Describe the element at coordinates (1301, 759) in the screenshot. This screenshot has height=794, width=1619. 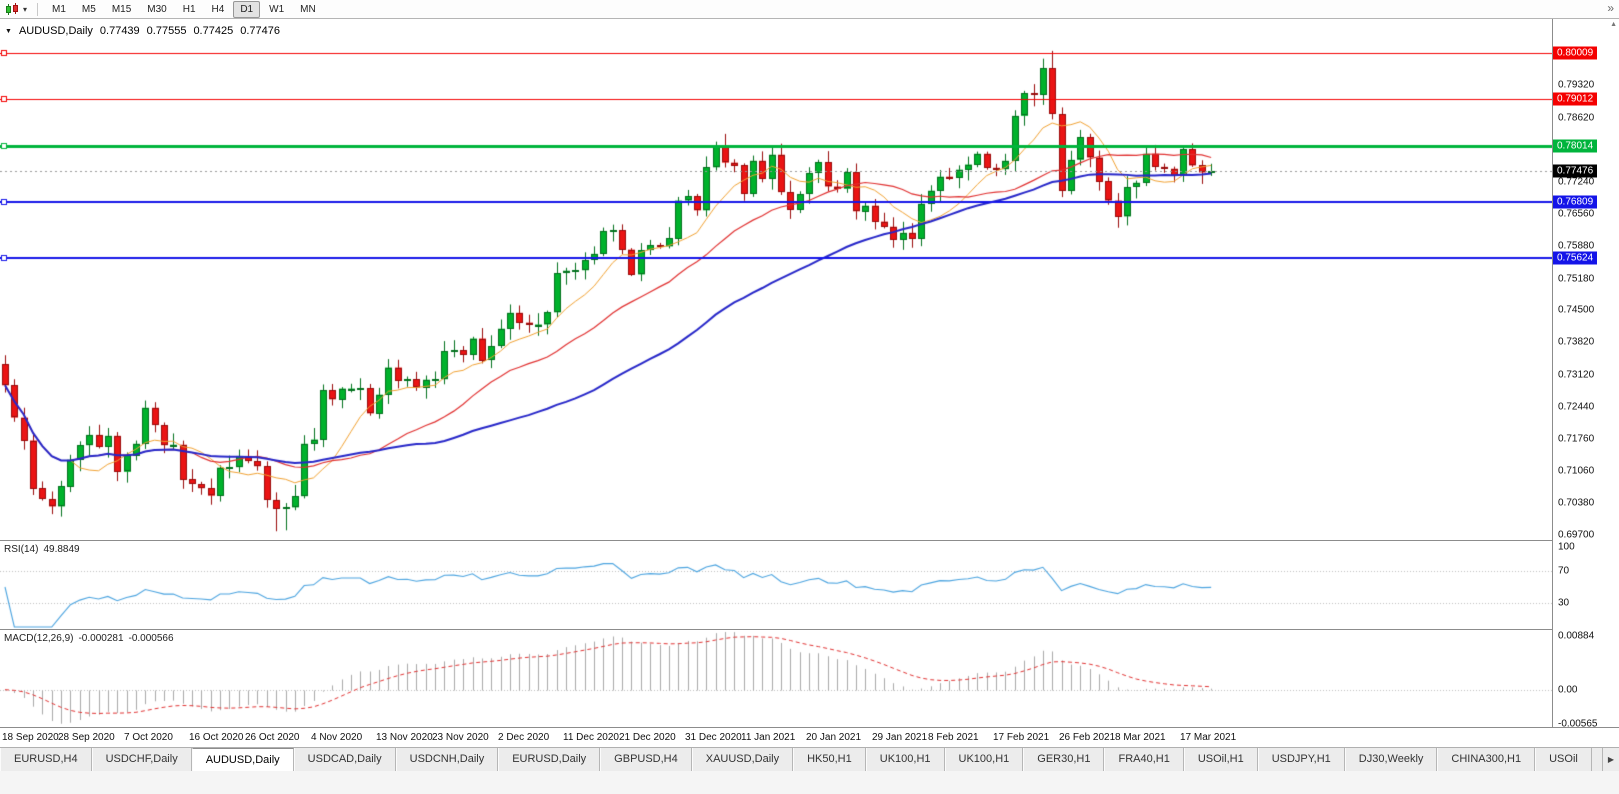
I see `chart-tab-usdjpy-h1: USDJPY,H1` at that location.